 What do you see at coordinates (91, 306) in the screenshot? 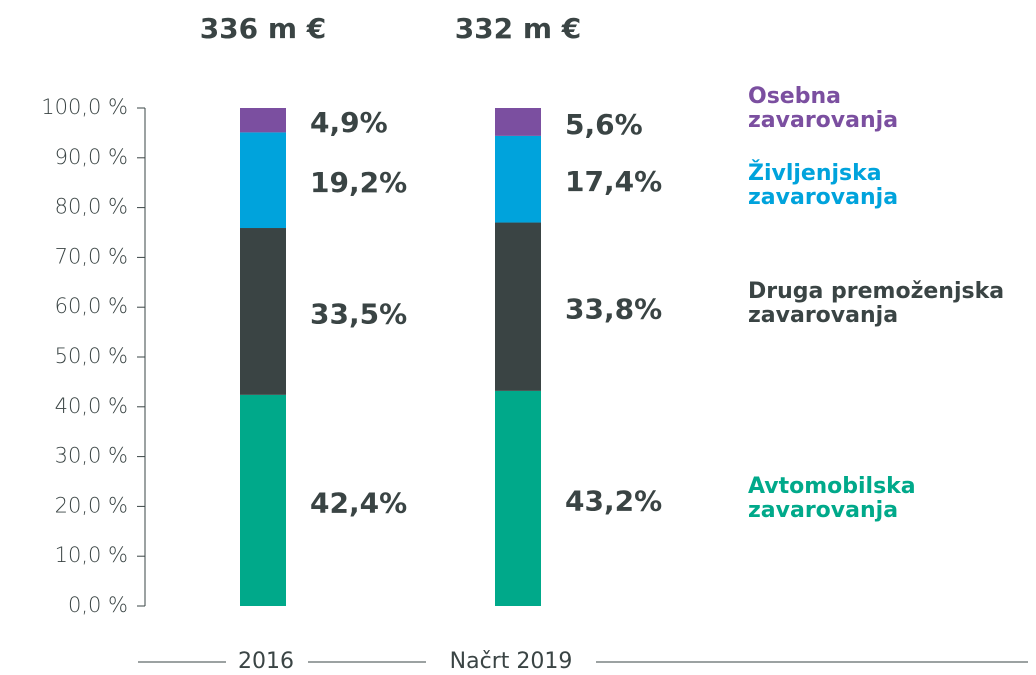
I see `y-tick-label: 60,0 %` at bounding box center [91, 306].